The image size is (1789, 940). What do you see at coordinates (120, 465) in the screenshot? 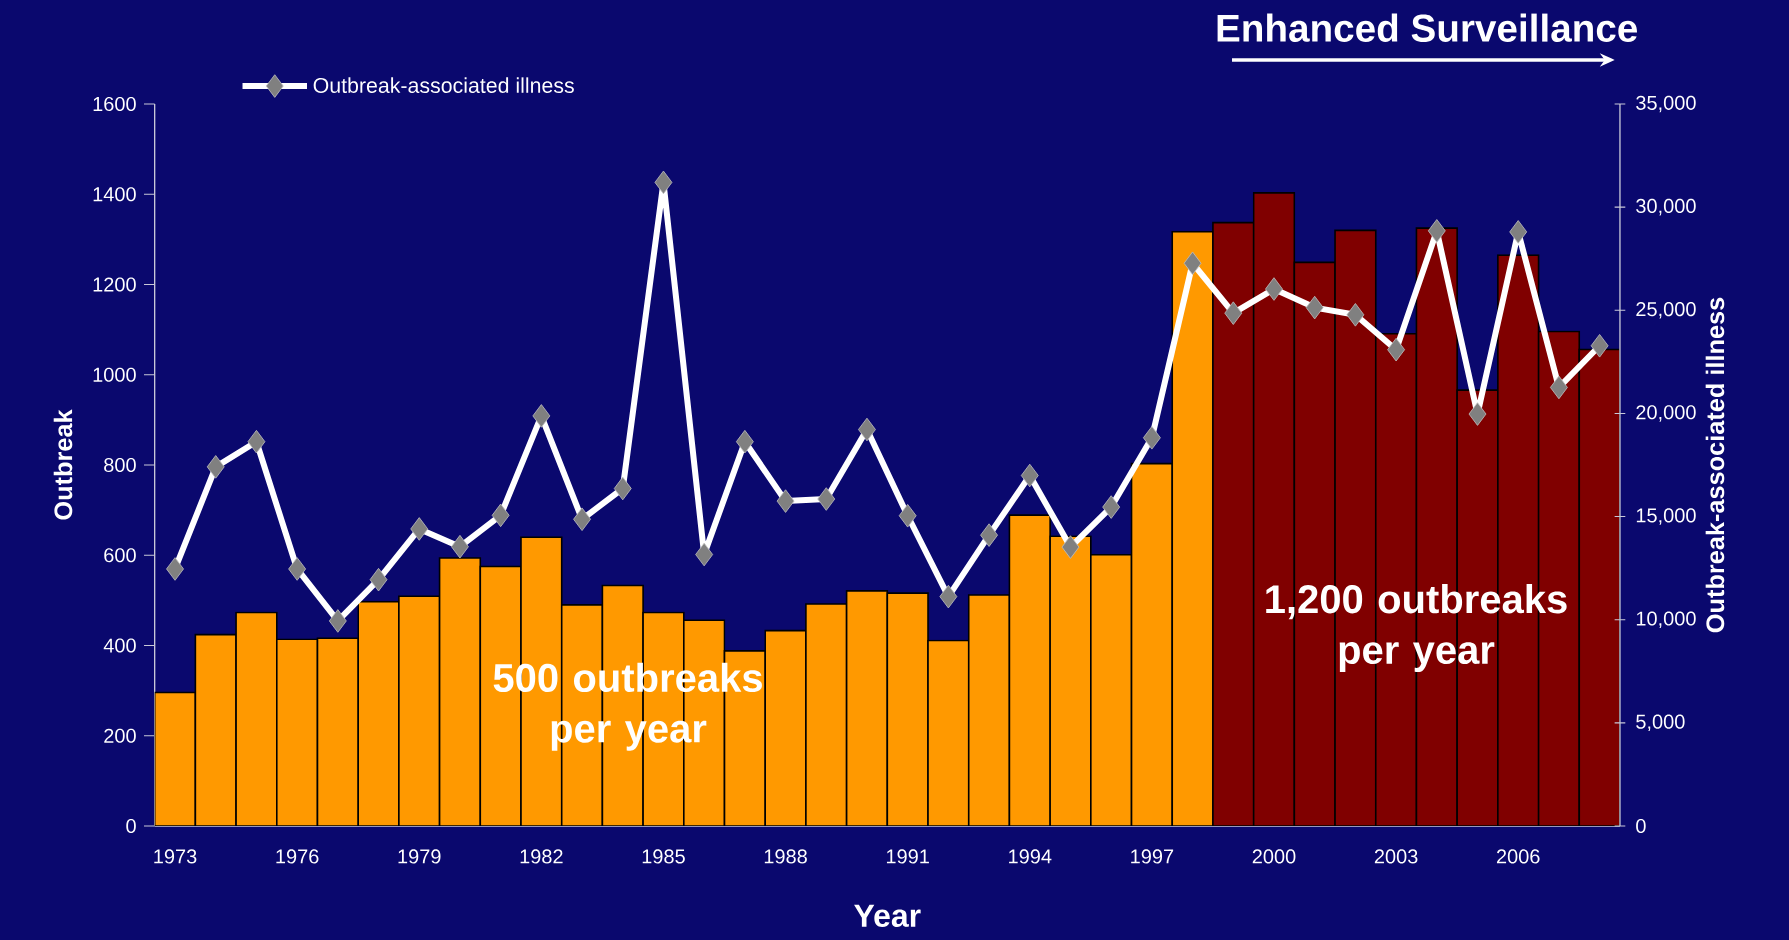
I see `y-tick-label: 800` at bounding box center [120, 465].